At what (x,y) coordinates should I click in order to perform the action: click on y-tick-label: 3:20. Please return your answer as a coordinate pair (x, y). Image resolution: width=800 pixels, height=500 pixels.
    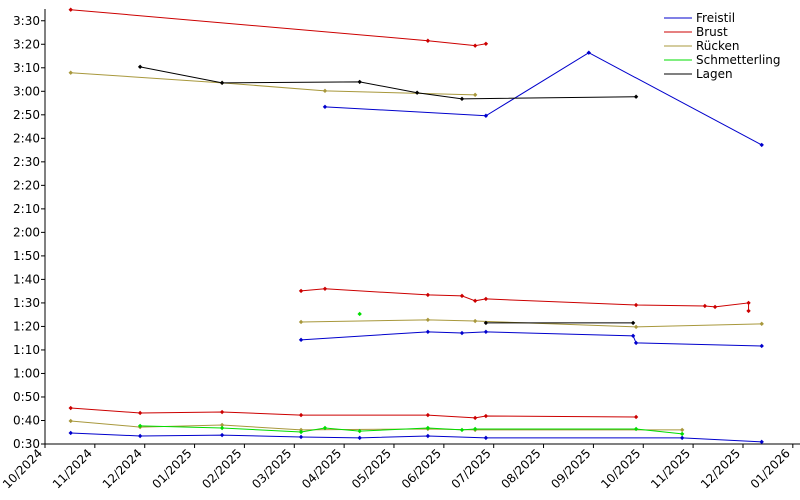
    Looking at the image, I should click on (26, 44).